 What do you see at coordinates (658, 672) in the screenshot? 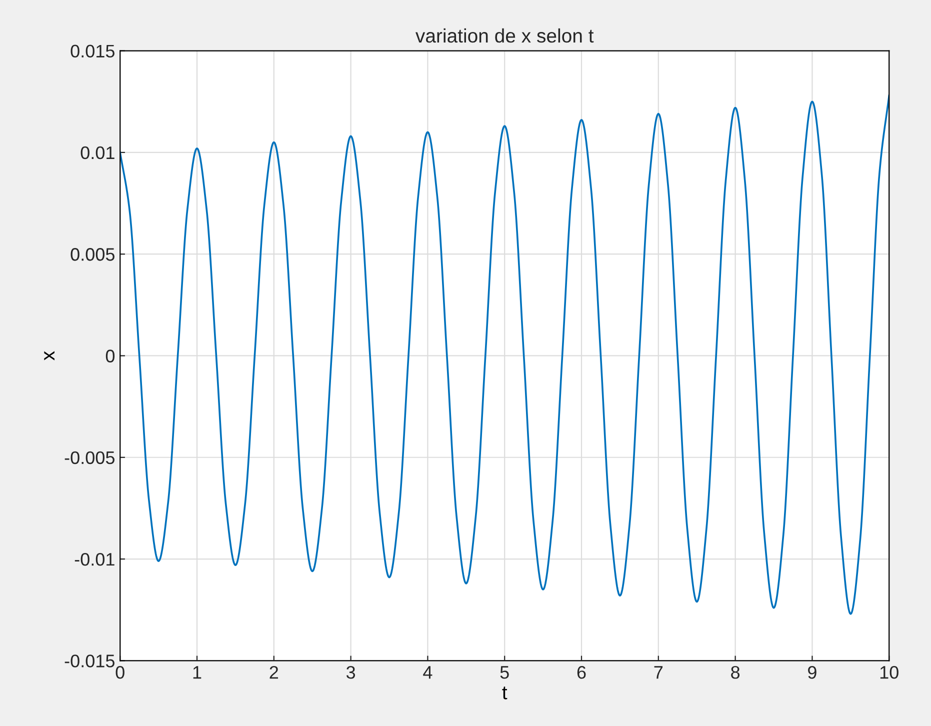
I see `x-tick-label: 7` at bounding box center [658, 672].